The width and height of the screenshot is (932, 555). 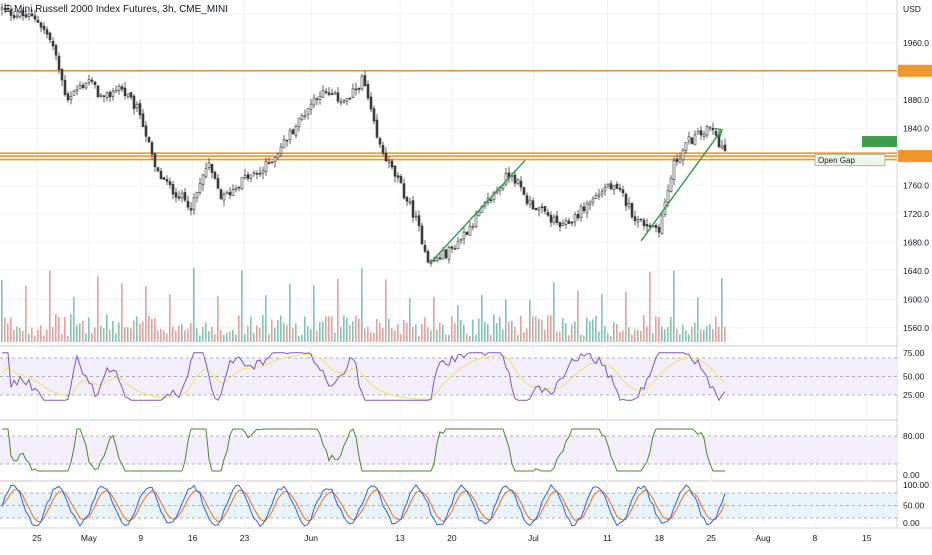 I want to click on rsi-tick-25: 25.00, so click(x=914, y=395).